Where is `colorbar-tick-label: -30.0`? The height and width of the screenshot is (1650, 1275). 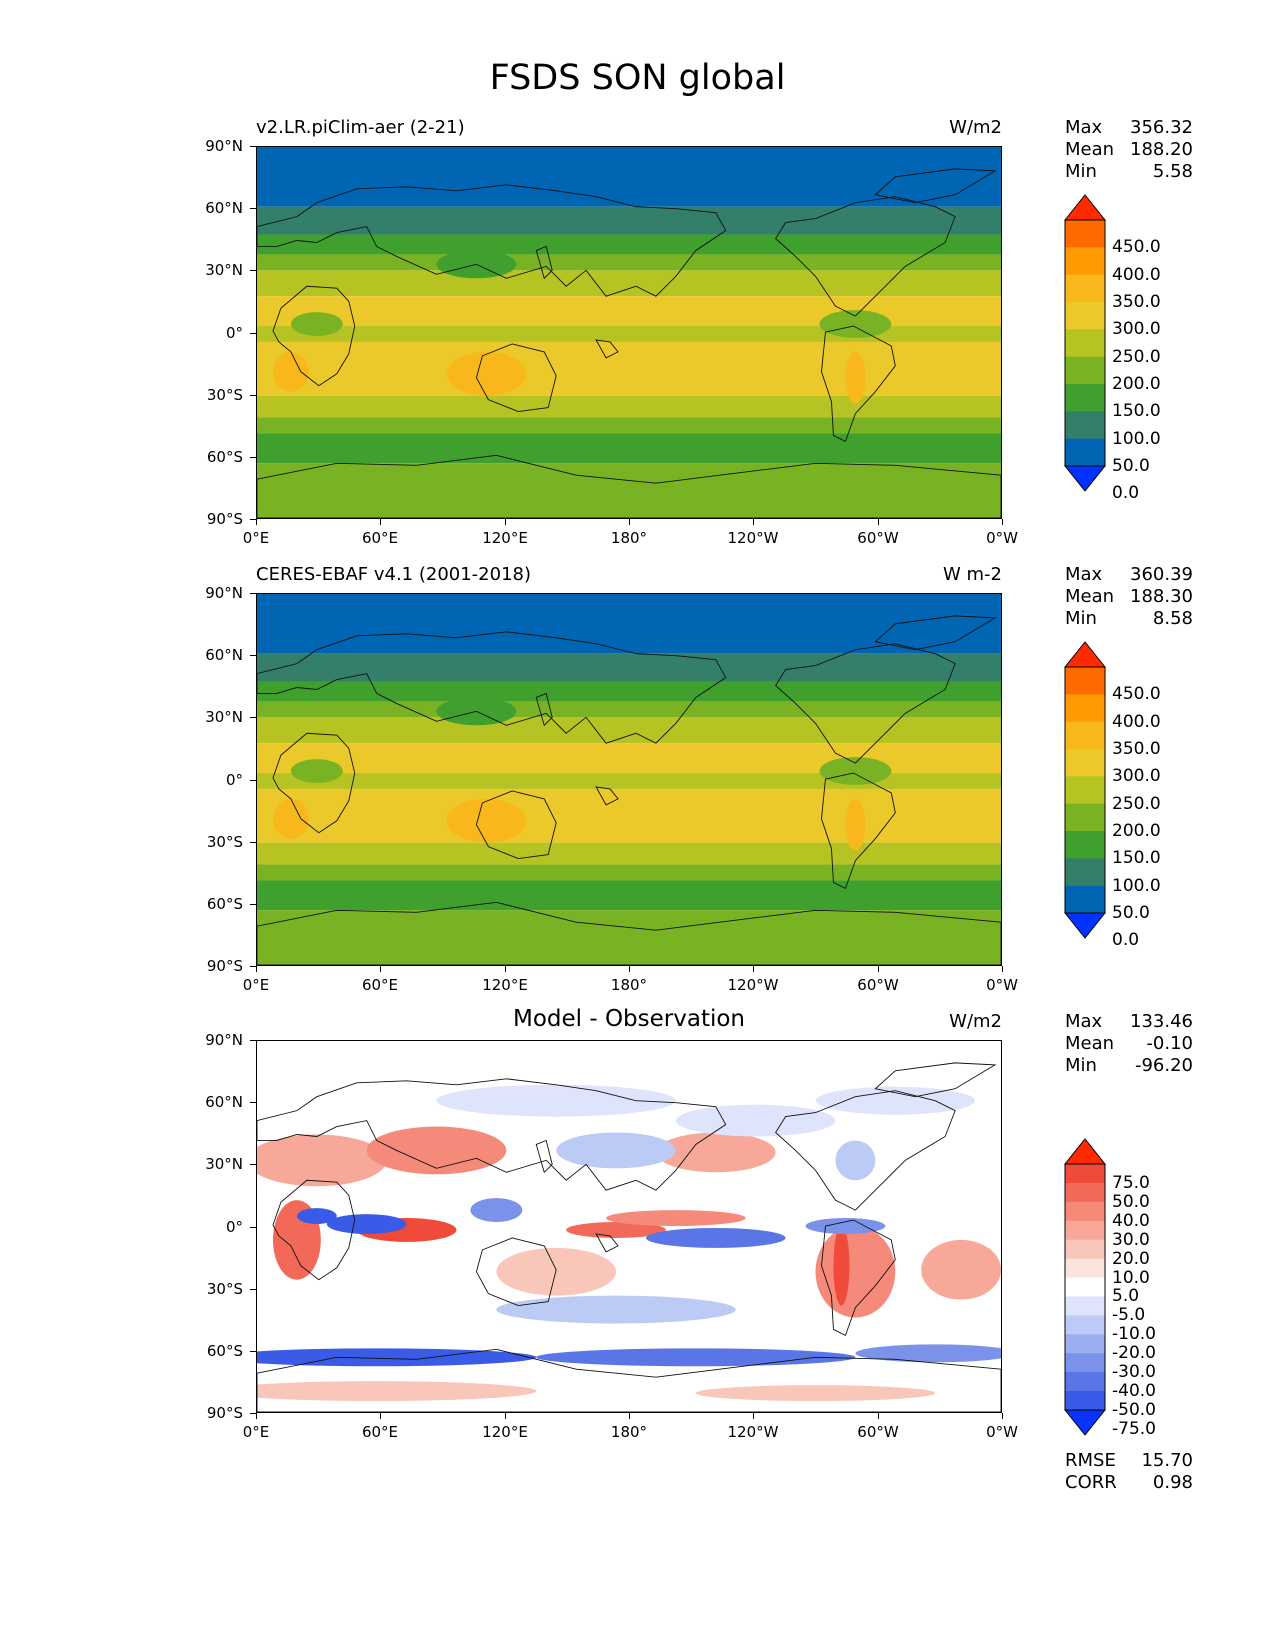 colorbar-tick-label: -30.0 is located at coordinates (1134, 1372).